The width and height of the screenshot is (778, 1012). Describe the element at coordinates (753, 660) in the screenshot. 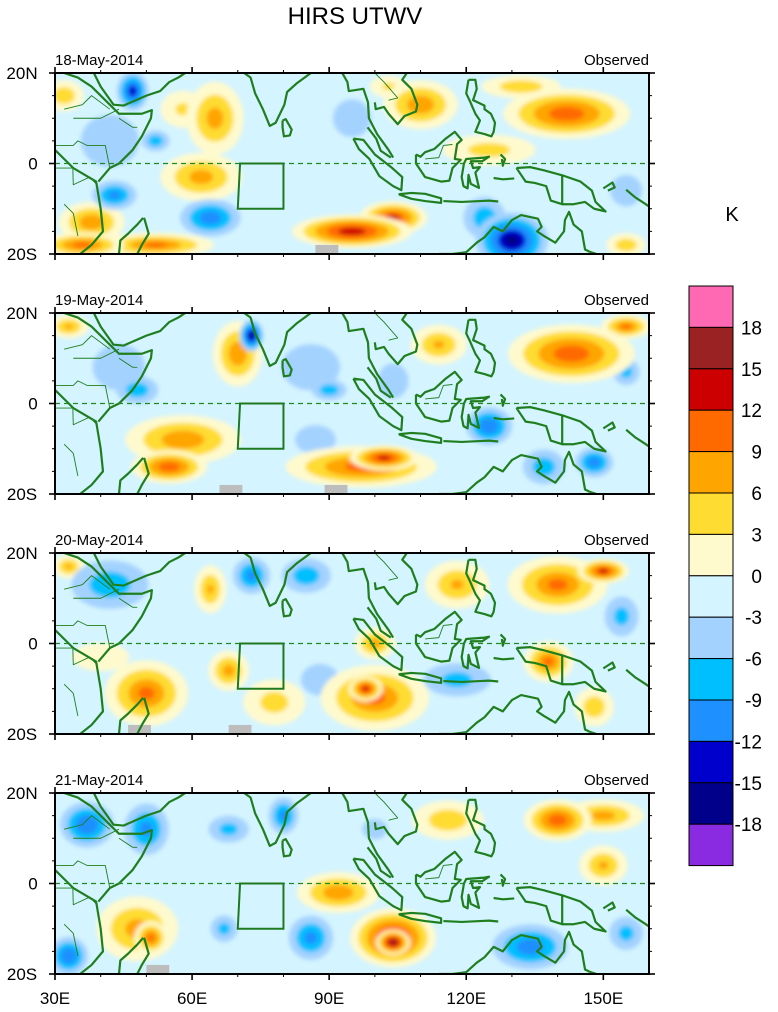

I see `colorbar-label: -6` at that location.